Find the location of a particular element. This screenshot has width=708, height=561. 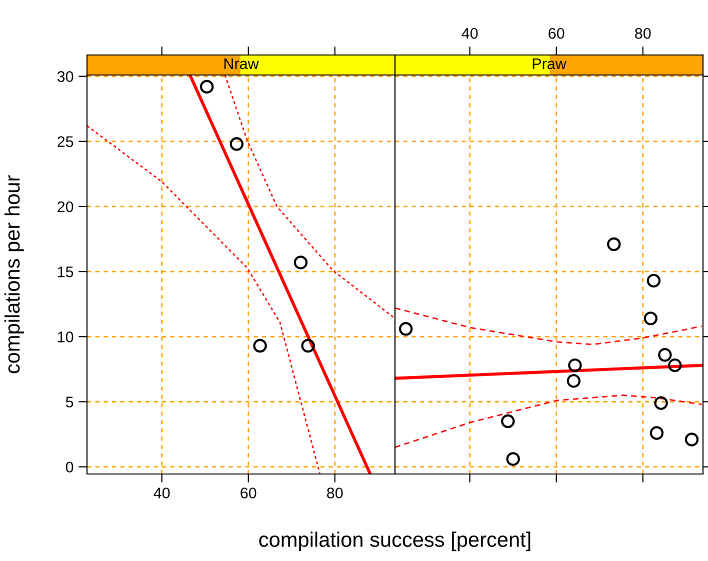

y-tick-label: 30 is located at coordinates (65, 76).